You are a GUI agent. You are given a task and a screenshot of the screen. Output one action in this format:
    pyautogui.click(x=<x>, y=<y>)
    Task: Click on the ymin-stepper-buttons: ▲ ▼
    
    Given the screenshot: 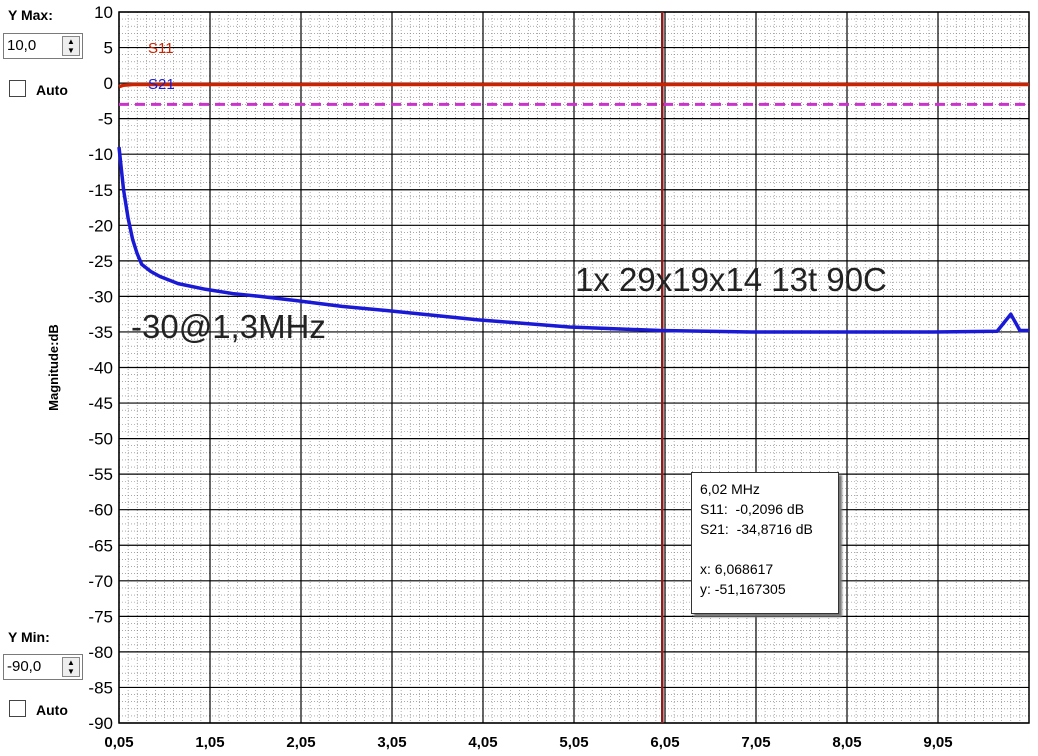 What is the action you would take?
    pyautogui.click(x=71, y=667)
    